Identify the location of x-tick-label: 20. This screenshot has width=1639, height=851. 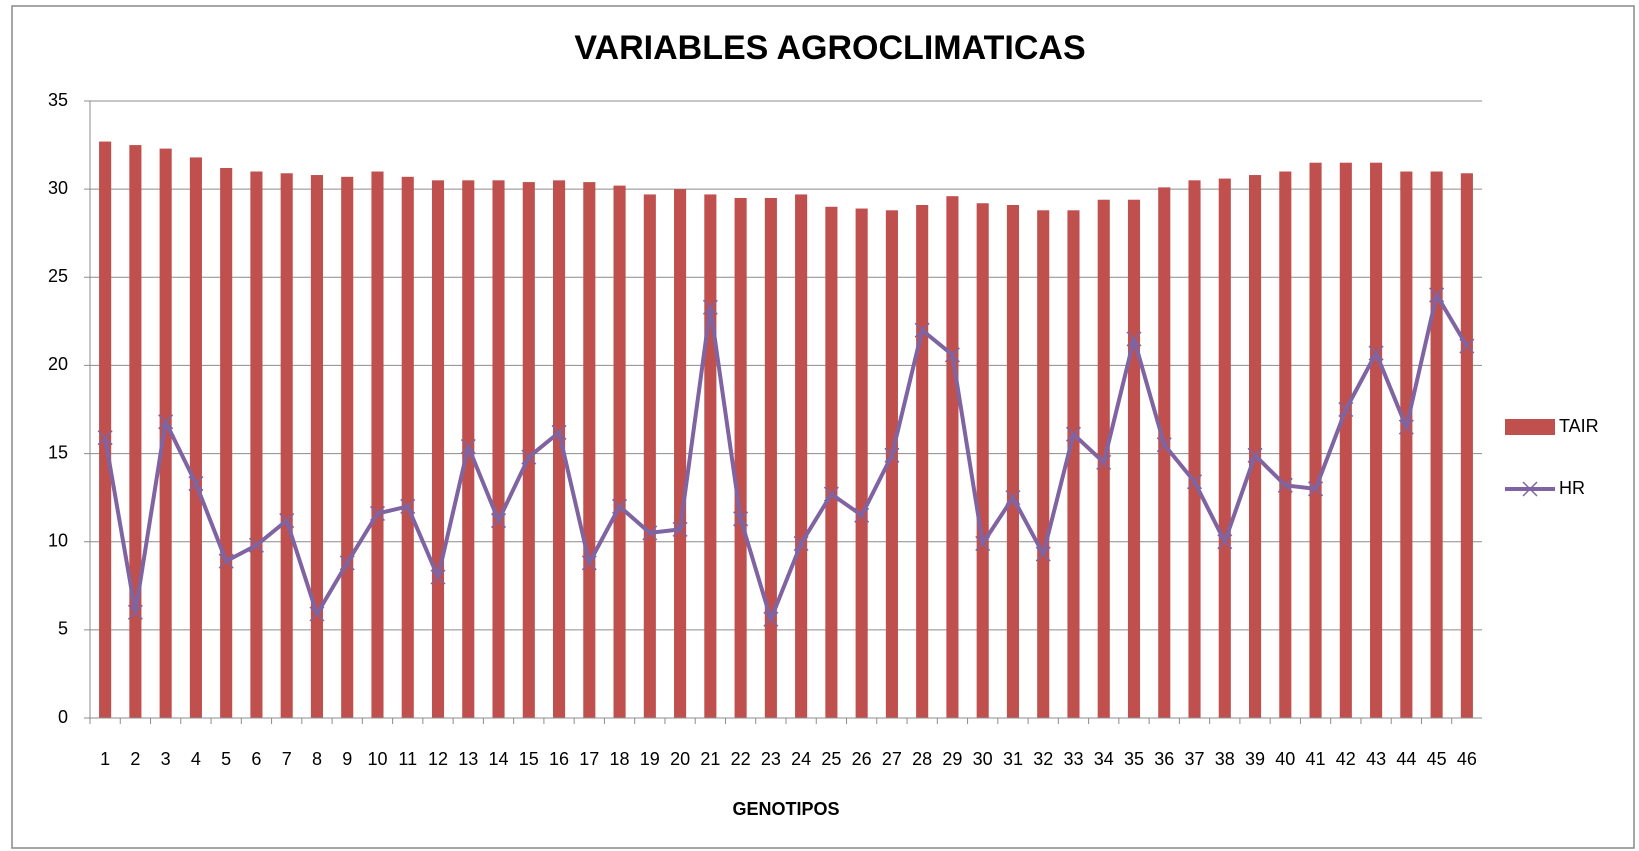
(680, 759).